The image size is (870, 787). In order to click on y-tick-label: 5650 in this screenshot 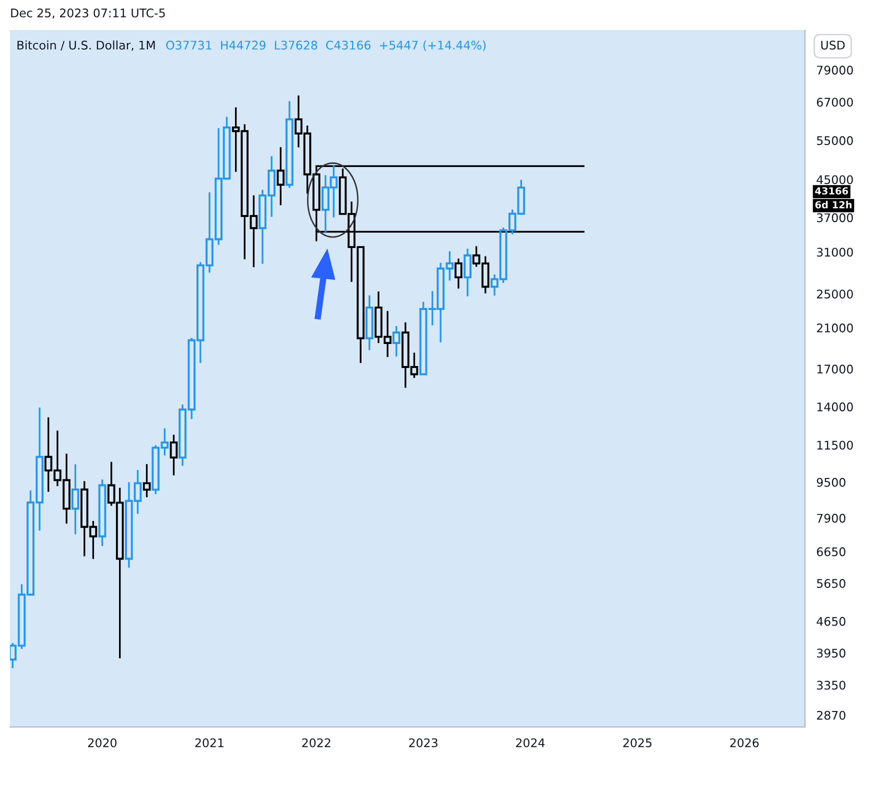, I will do `click(831, 583)`.